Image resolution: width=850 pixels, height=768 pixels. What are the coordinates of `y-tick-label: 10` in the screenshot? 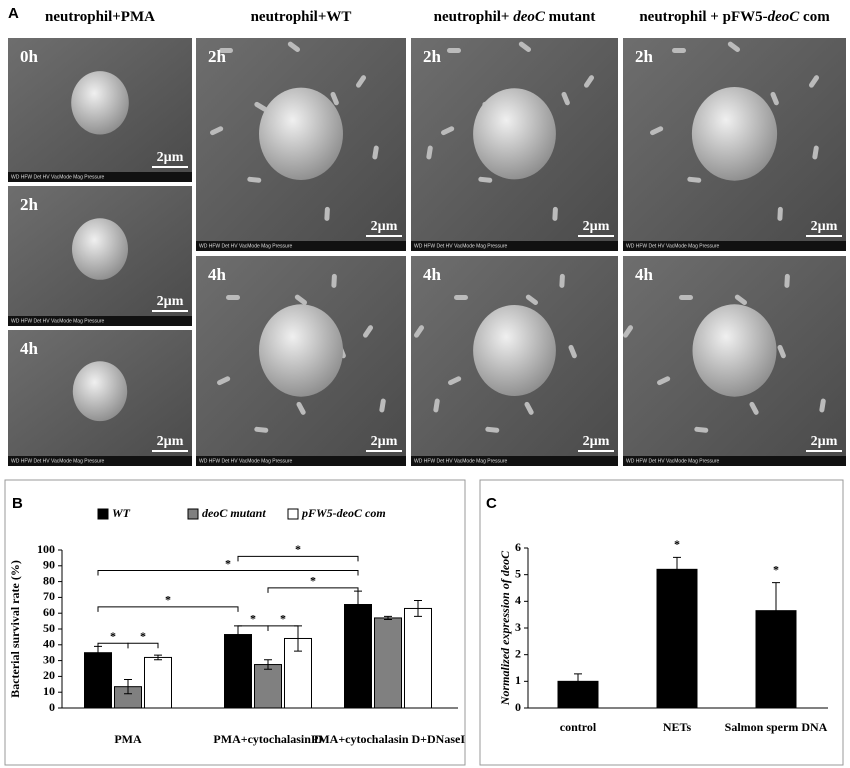 It's located at (49, 691).